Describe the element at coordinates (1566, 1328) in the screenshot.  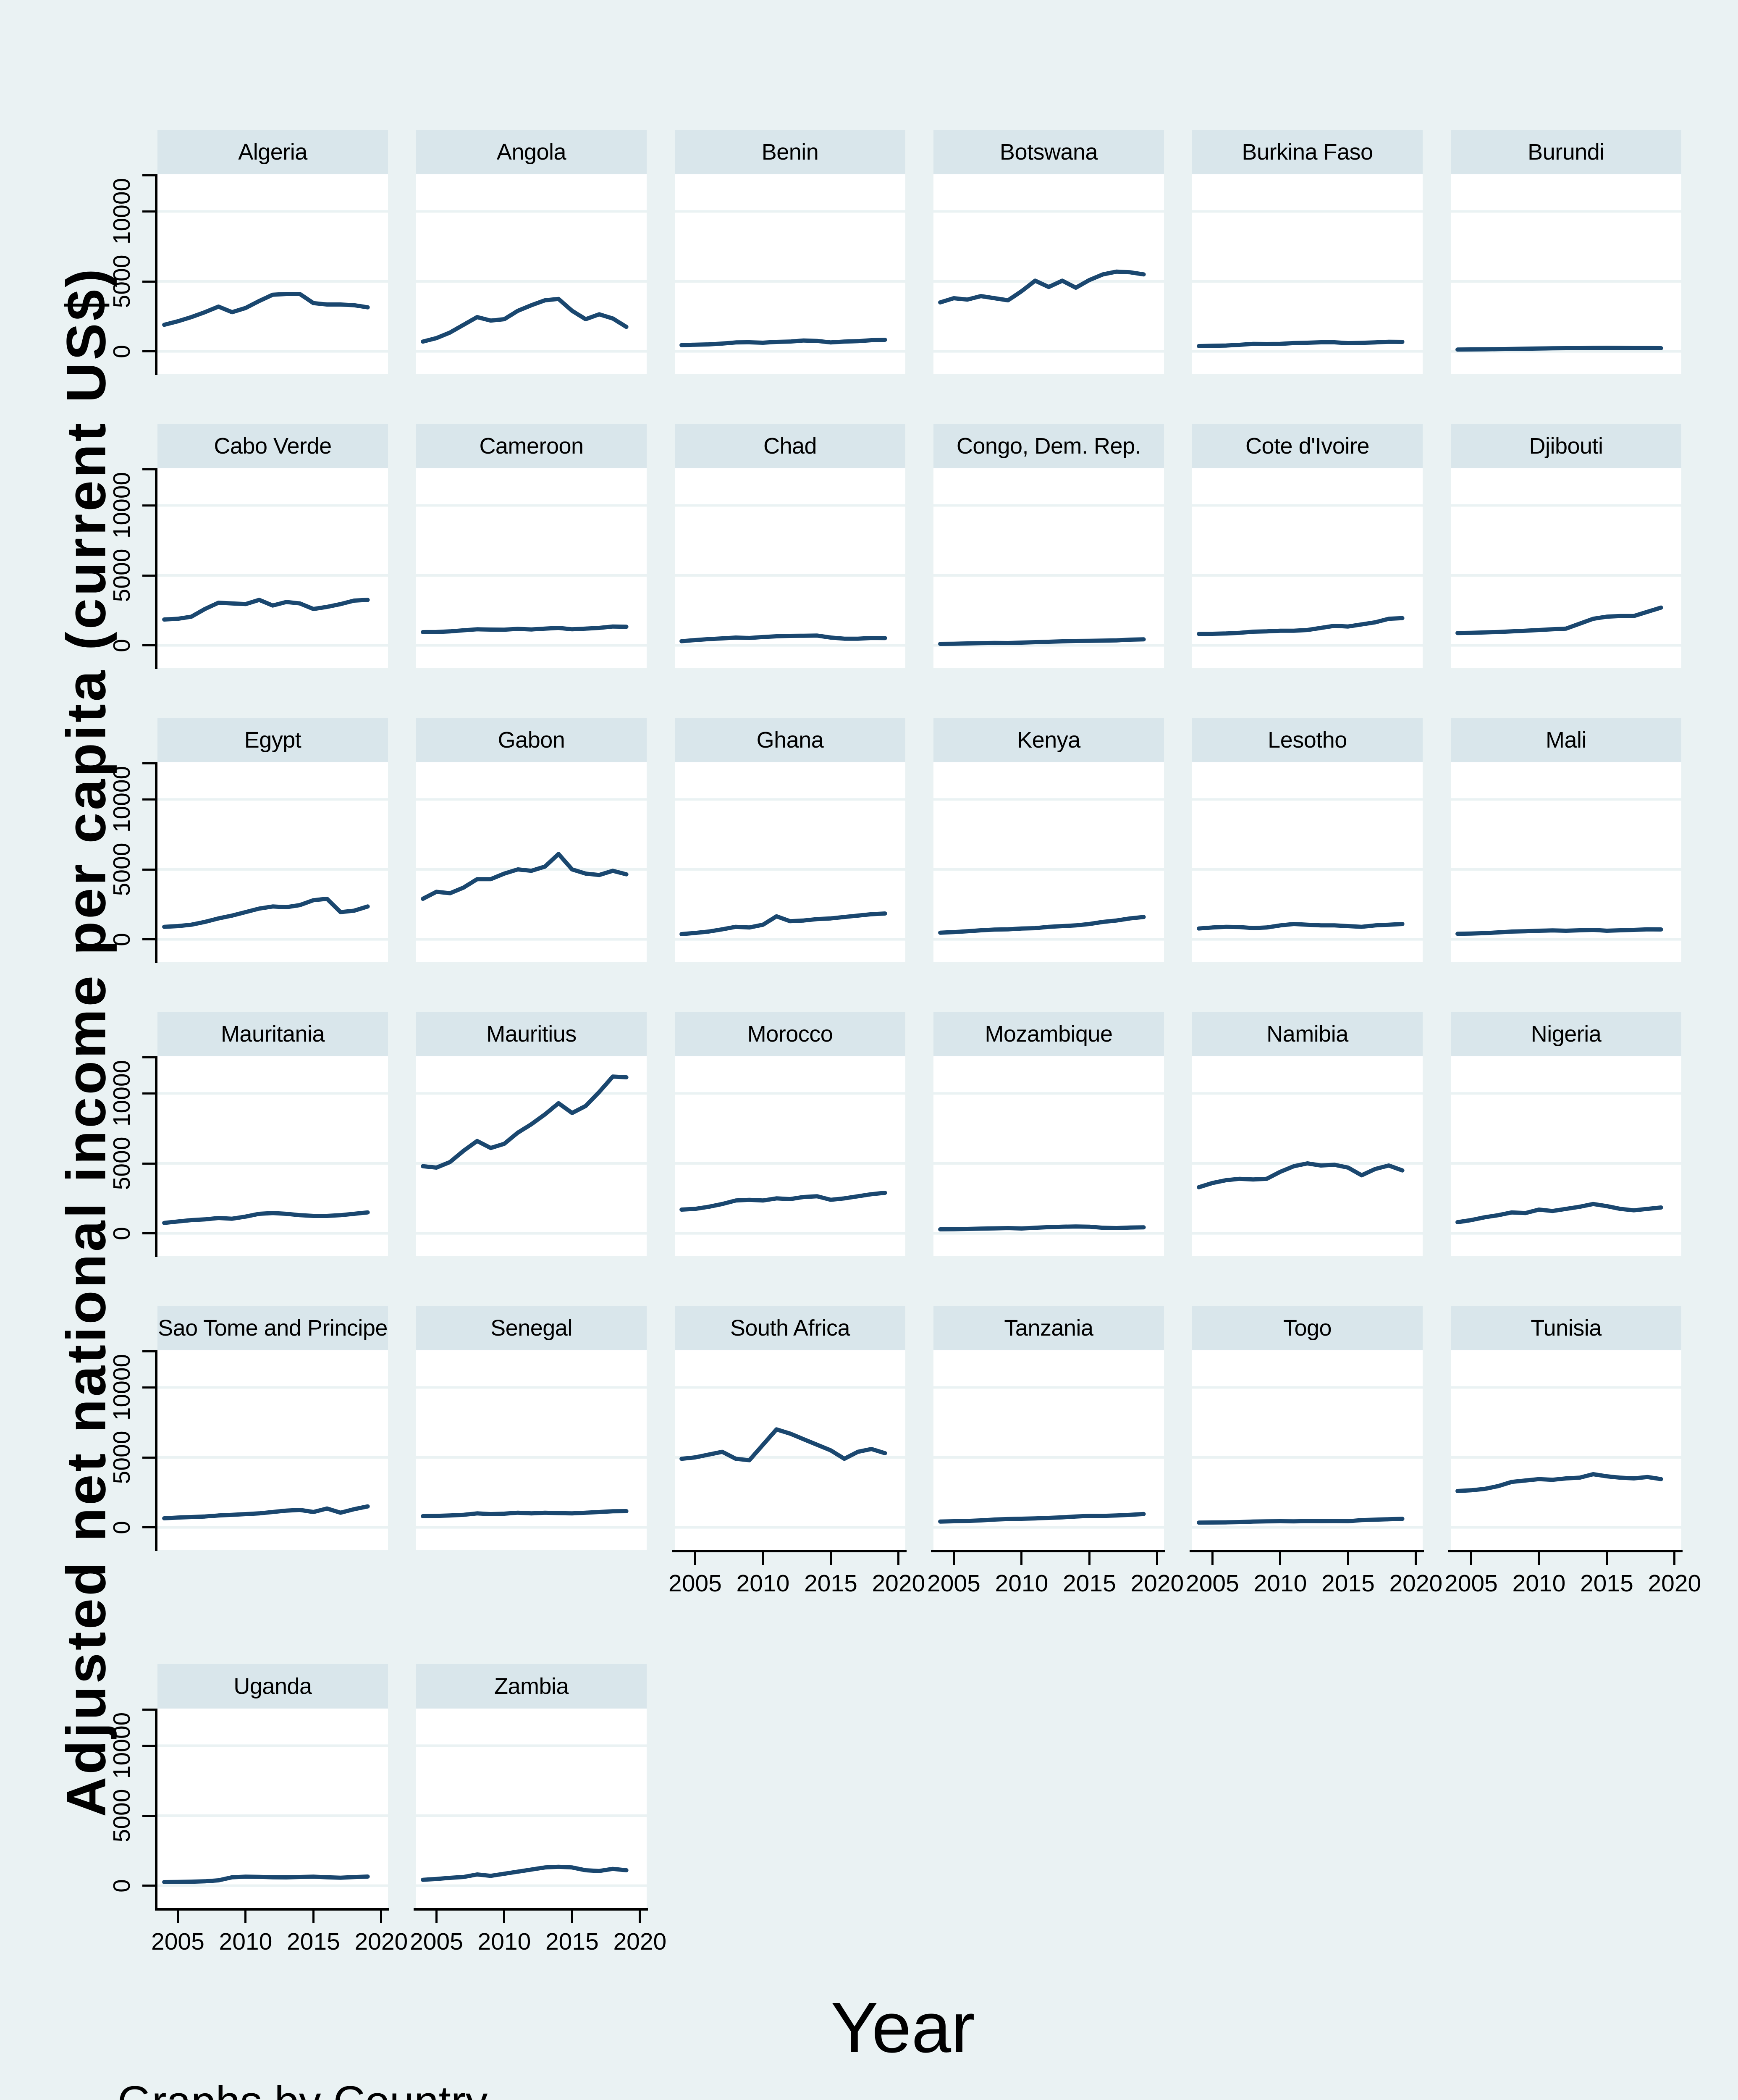
I see `panel-header: Tunisia` at that location.